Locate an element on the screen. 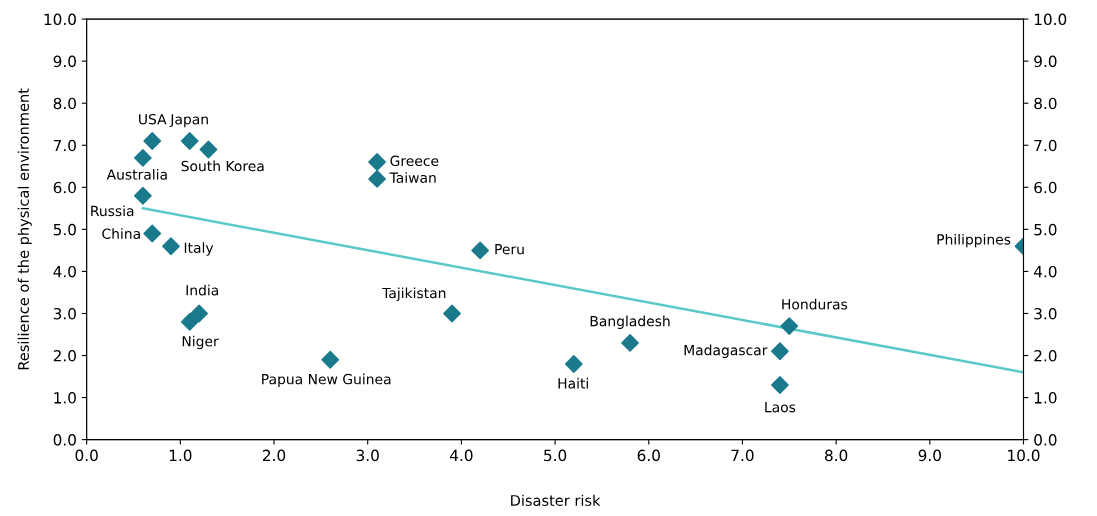 This screenshot has height=516, width=1097. y2-tick-label: 0.0 is located at coordinates (1045, 440).